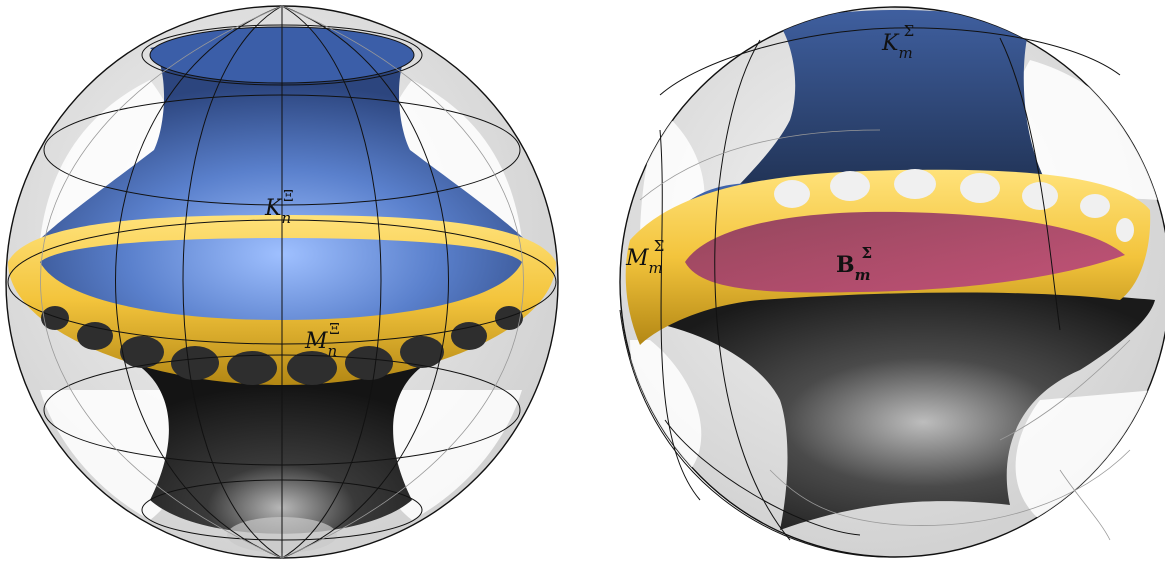  I want to click on left-label-m: MnΞ, so click(322, 340).